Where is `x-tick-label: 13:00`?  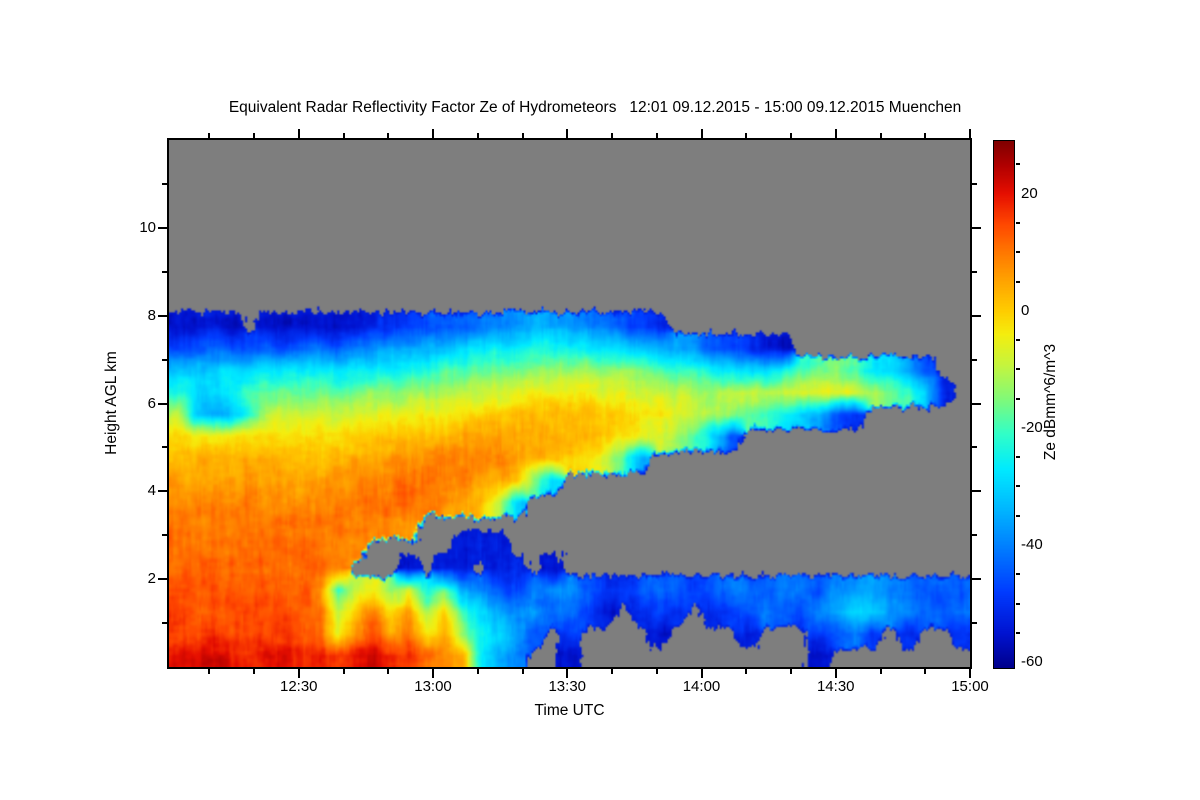 x-tick-label: 13:00 is located at coordinates (433, 686).